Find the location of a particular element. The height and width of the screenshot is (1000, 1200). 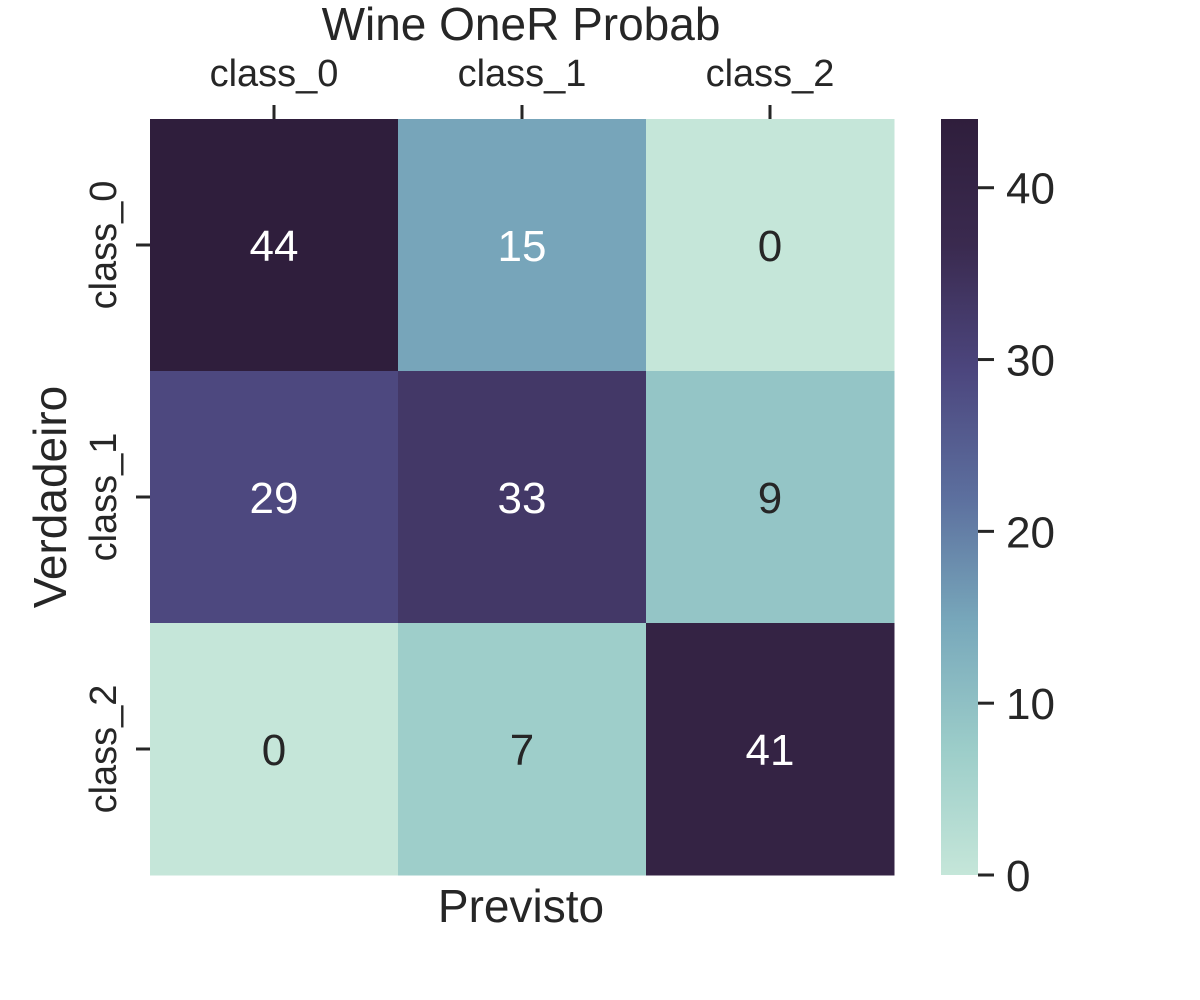

colorbar-tick-label: 40 is located at coordinates (1030, 189).